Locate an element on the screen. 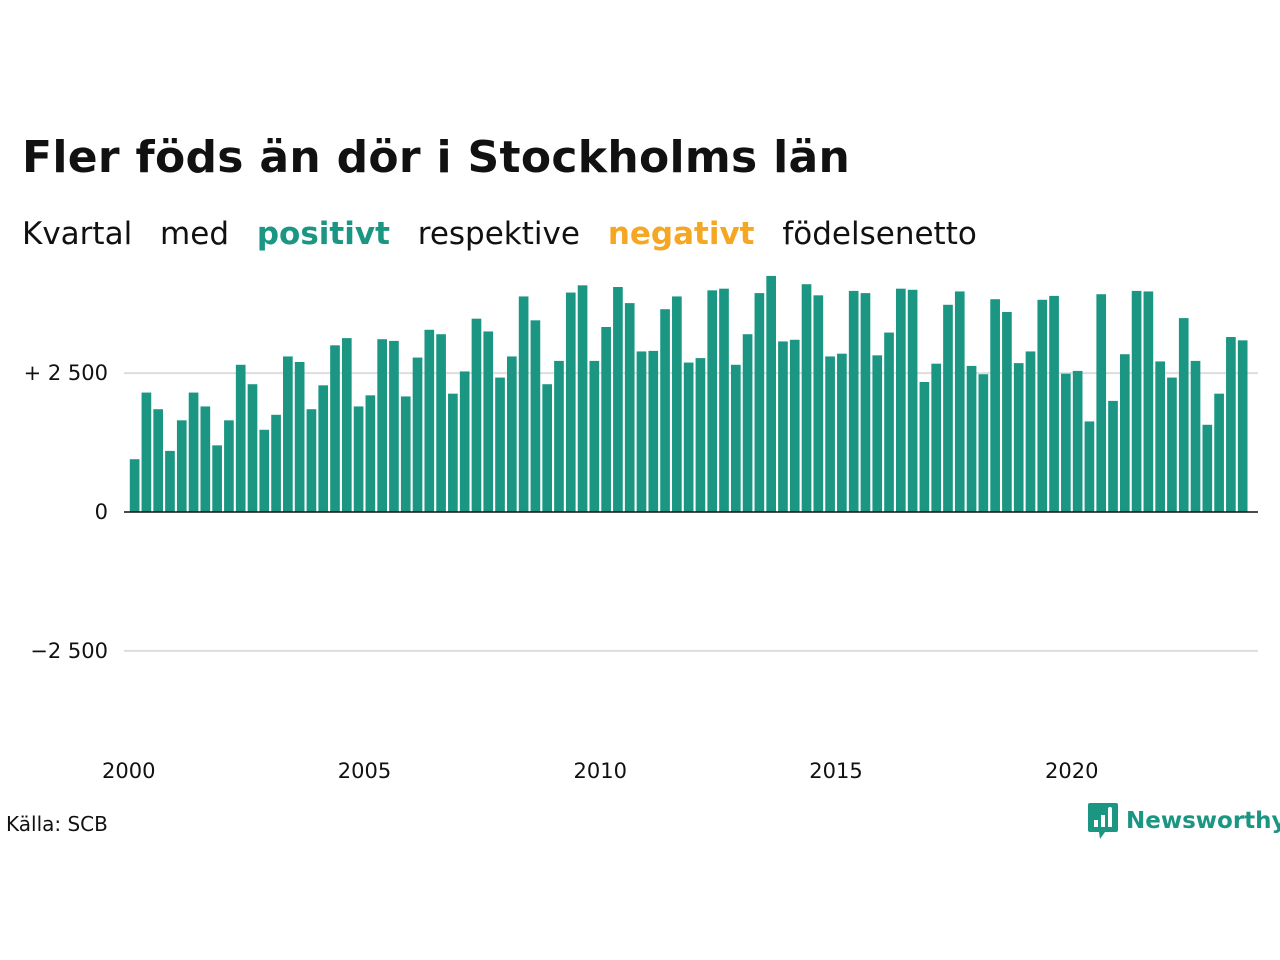 Image resolution: width=1280 pixels, height=960 pixels. chart-title: Fler föds än dör i Stockholms län is located at coordinates (436, 157).